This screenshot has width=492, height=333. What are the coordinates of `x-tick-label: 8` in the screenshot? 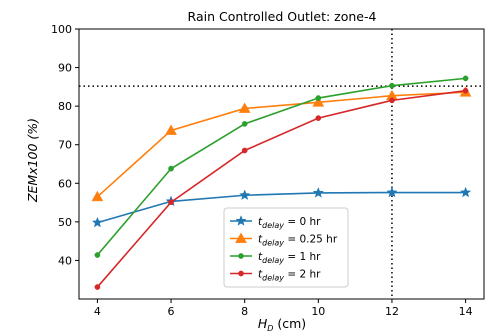 It's located at (244, 311).